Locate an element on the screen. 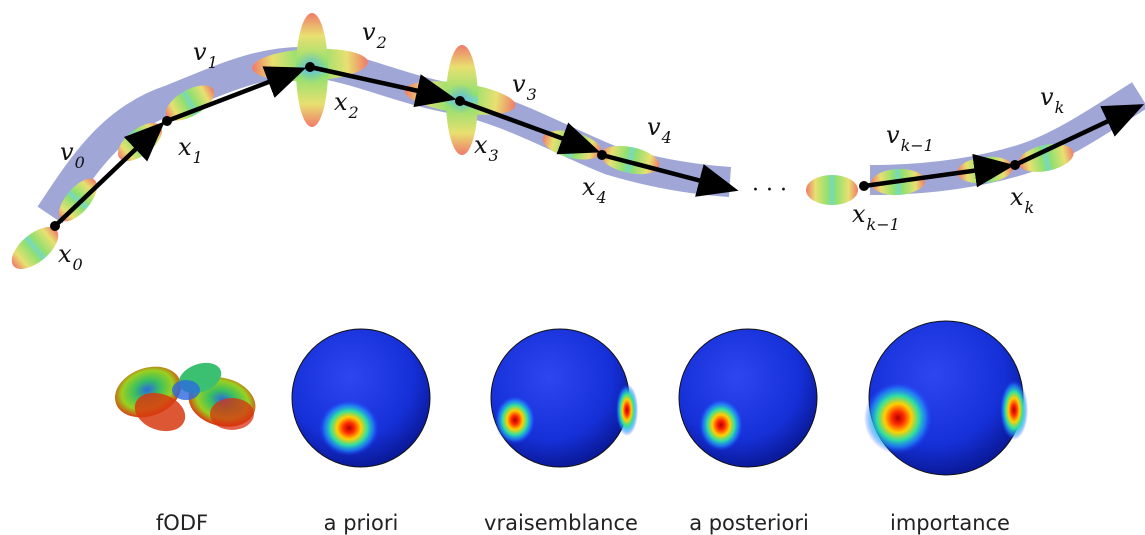 The image size is (1145, 535). point-xkm1 is located at coordinates (864, 186).